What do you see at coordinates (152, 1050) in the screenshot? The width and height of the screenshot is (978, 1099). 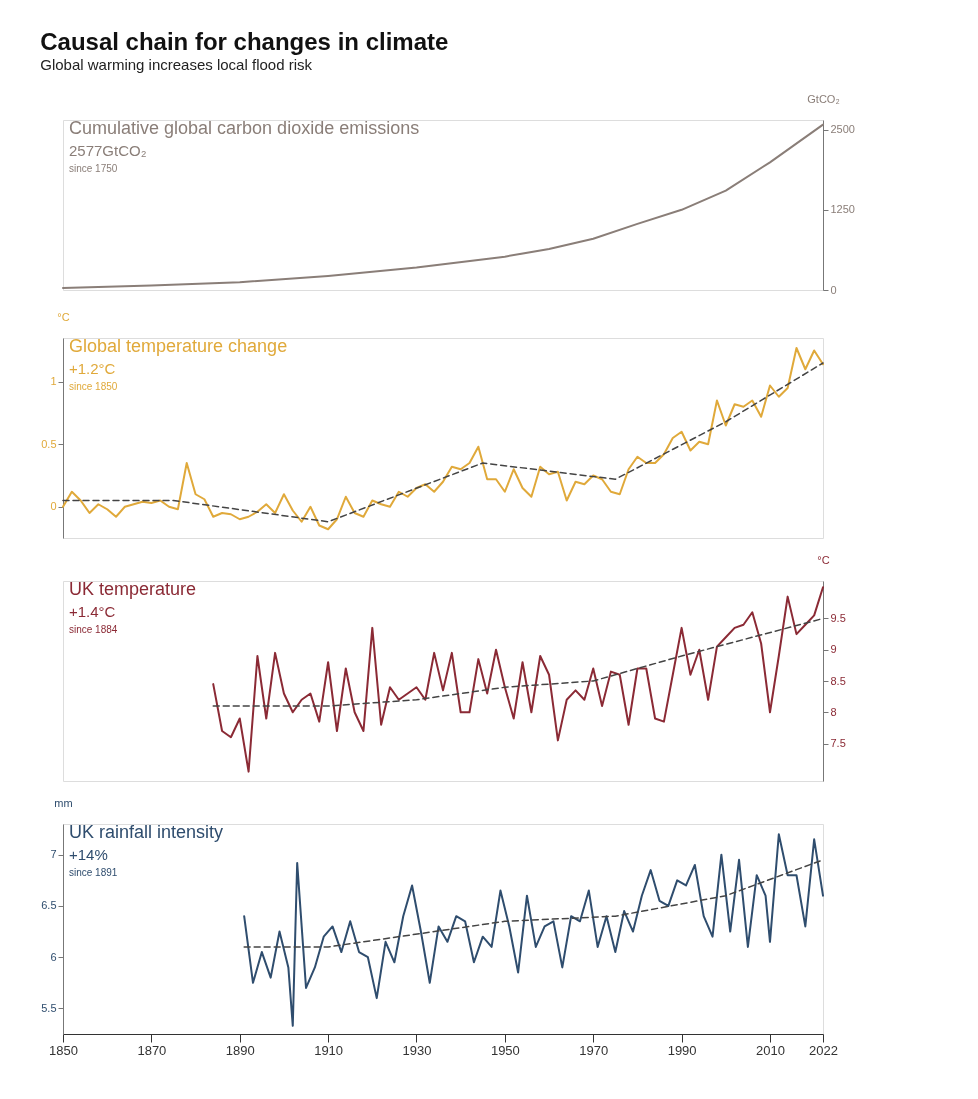 I see `x-tick-label: 1870` at bounding box center [152, 1050].